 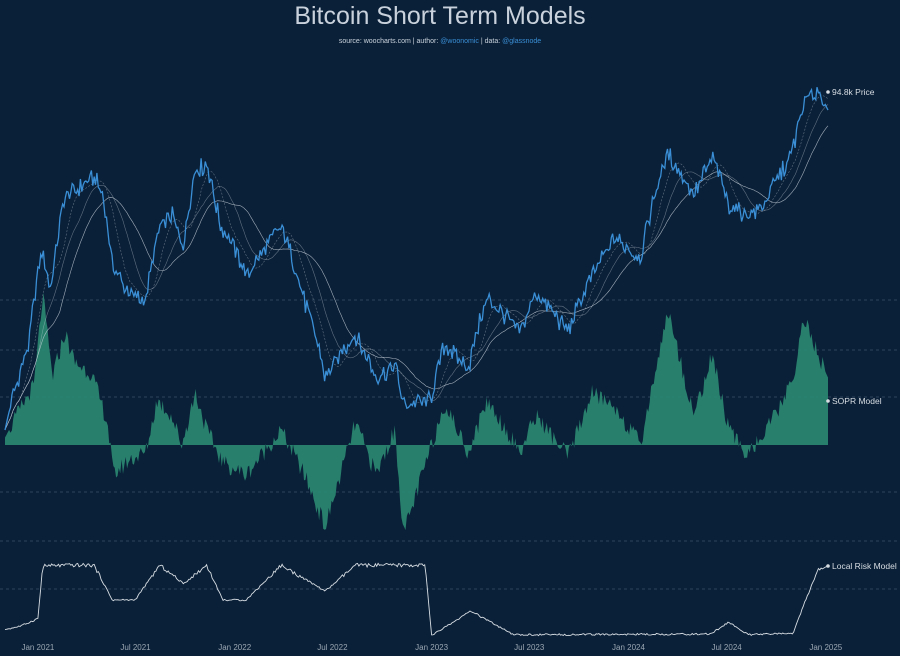 I want to click on x-tick-label: Jul 2022, so click(x=332, y=647).